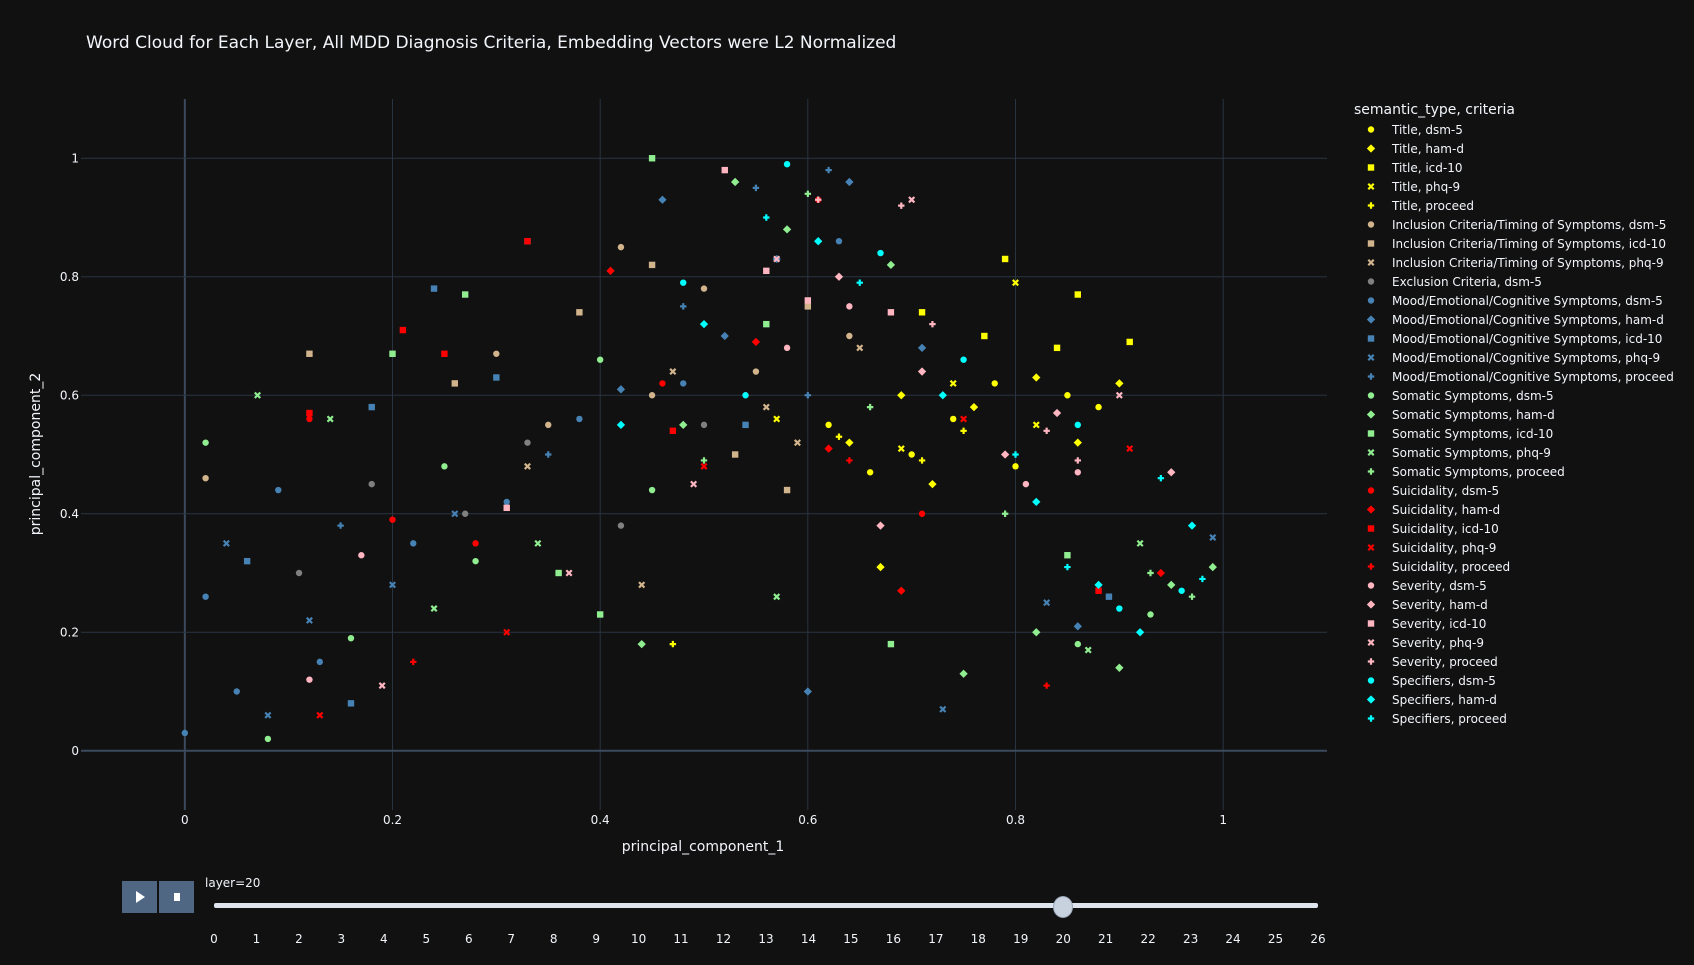 This screenshot has height=965, width=1694. Describe the element at coordinates (1514, 186) in the screenshot. I see `legend-item: Title, phq-9` at that location.